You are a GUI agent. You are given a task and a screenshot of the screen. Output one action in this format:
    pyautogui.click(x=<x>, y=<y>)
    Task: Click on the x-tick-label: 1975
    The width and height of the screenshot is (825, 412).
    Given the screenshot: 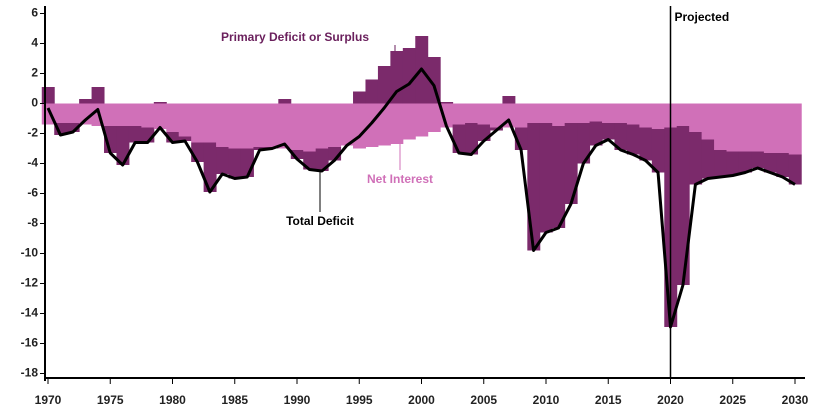 What is the action you would take?
    pyautogui.click(x=110, y=400)
    